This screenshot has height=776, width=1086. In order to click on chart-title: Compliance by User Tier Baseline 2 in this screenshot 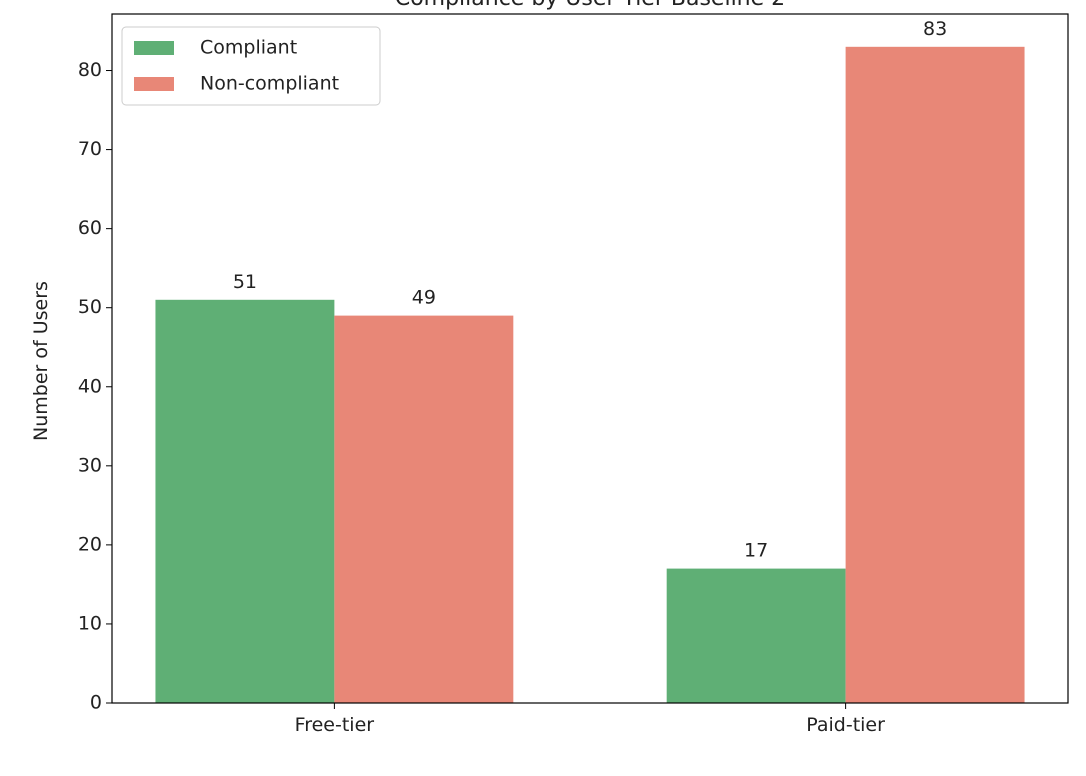, I will do `click(590, 5)`.